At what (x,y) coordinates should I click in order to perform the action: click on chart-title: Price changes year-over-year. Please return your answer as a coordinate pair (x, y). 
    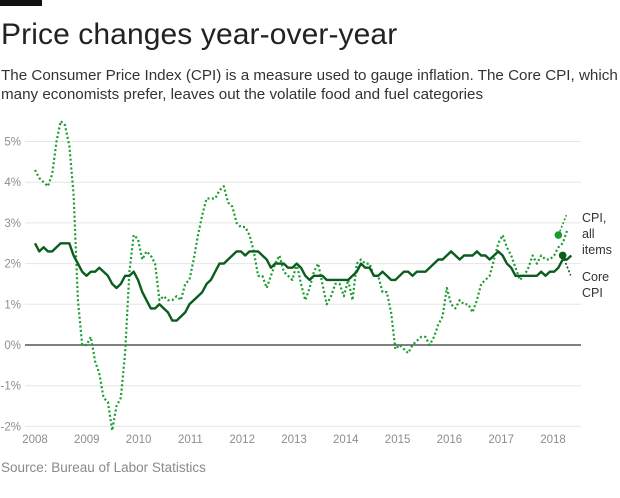
    Looking at the image, I should click on (199, 34).